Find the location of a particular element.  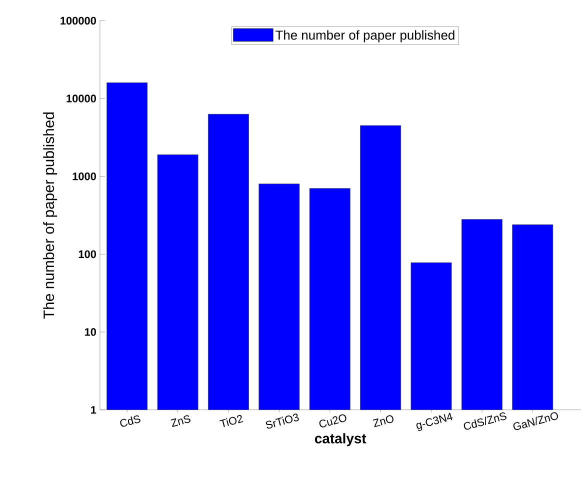

x-tick-label: g-C3N4 is located at coordinates (434, 422).